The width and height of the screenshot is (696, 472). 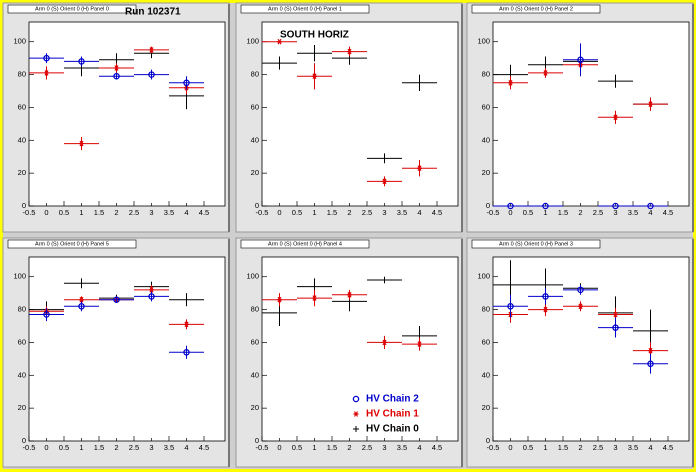 I want to click on annotation: SOUTH HORIZ, so click(x=314, y=35).